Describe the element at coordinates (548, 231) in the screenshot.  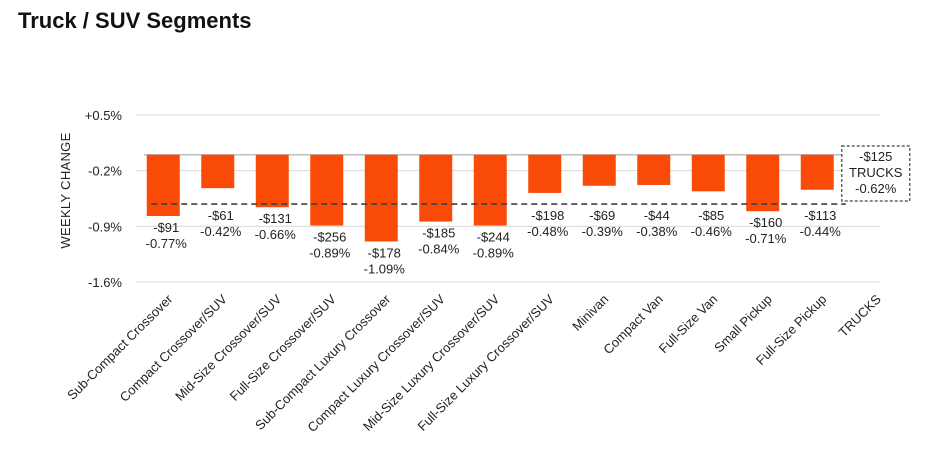
I see `percent-data-label: -0.48%` at that location.